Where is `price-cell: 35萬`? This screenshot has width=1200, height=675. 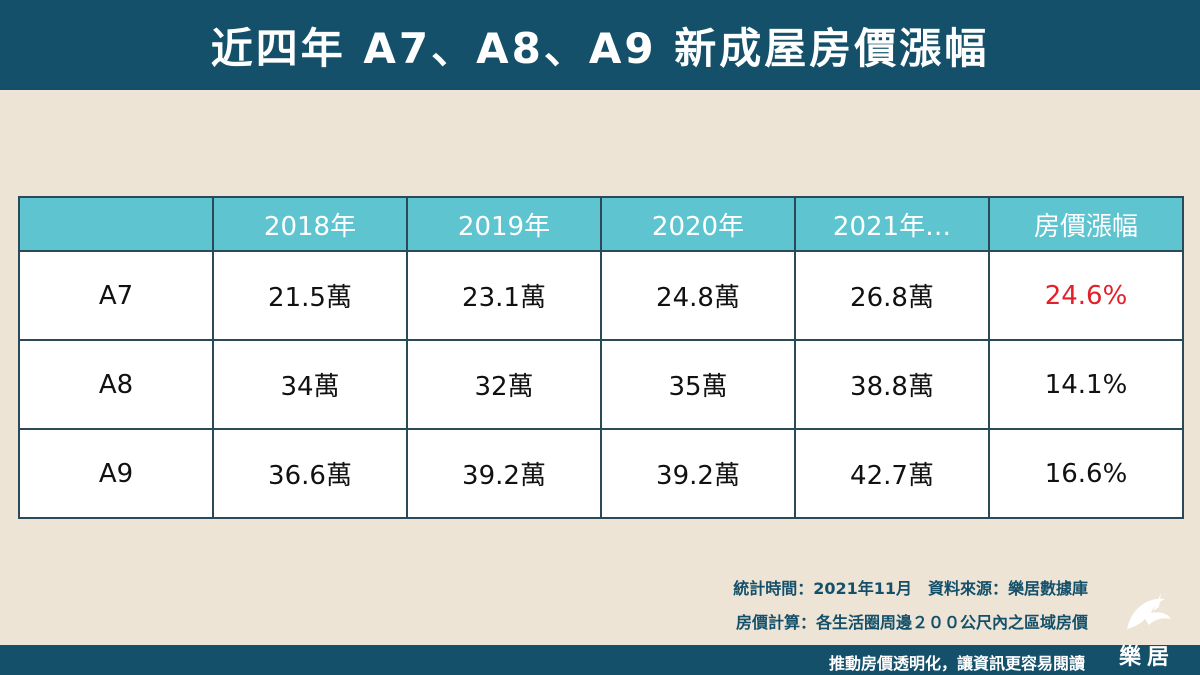
price-cell: 35萬 is located at coordinates (698, 384).